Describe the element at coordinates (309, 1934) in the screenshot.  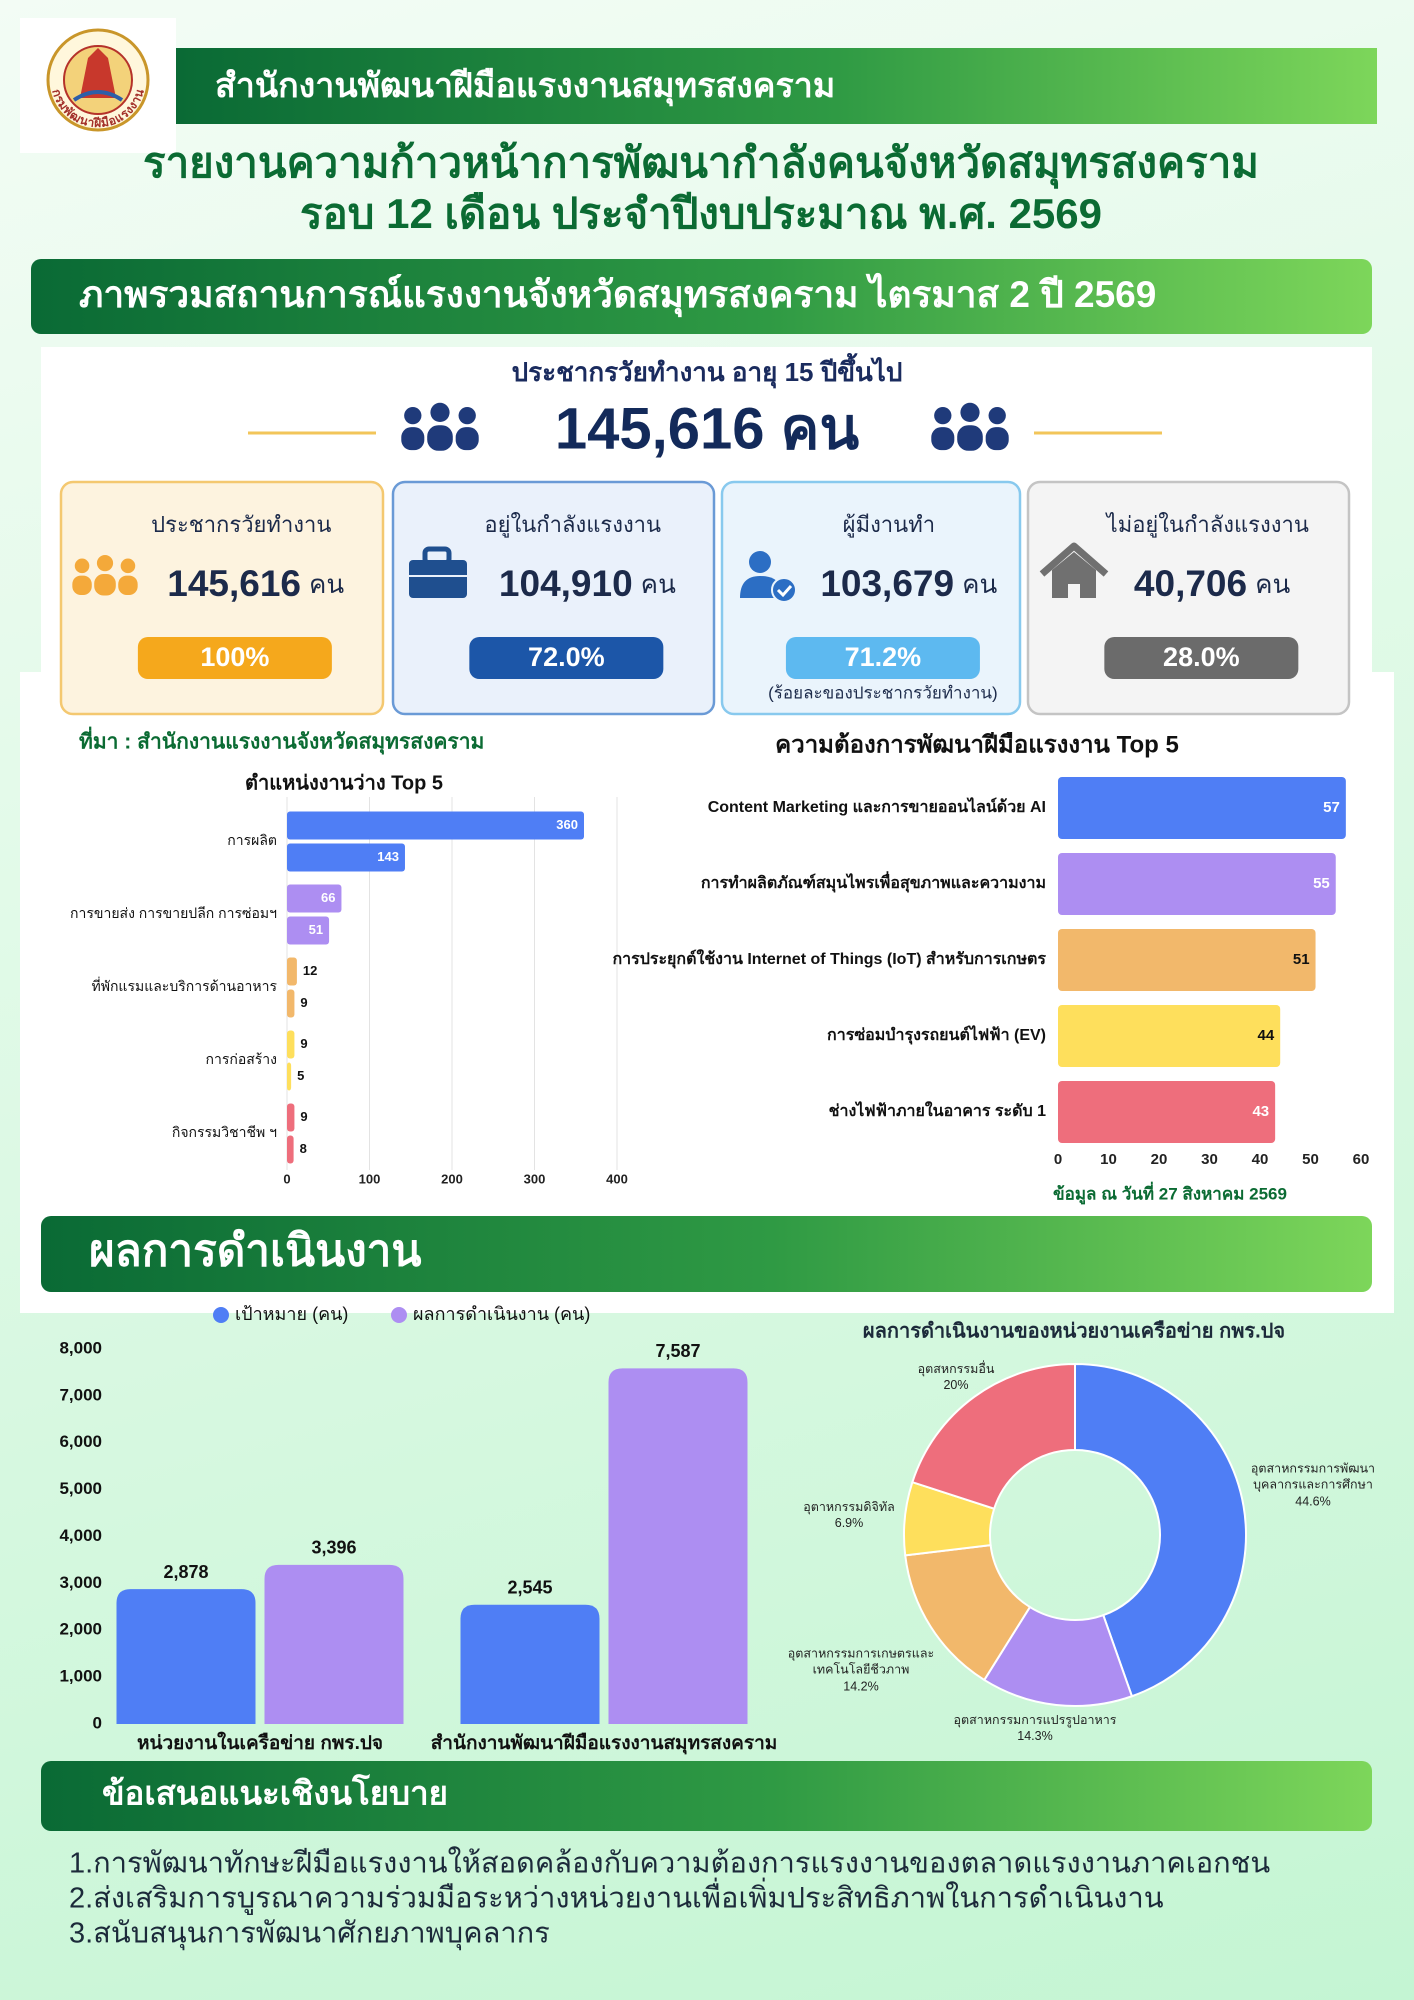
I see `policy-item: 3.สนับสนุนการพัฒนาศักยภาพบุคลากร` at that location.